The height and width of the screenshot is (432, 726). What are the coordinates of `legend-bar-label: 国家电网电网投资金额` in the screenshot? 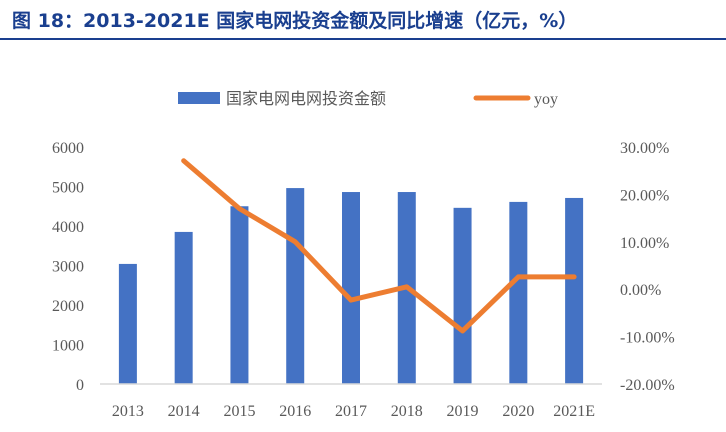 It's located at (306, 99).